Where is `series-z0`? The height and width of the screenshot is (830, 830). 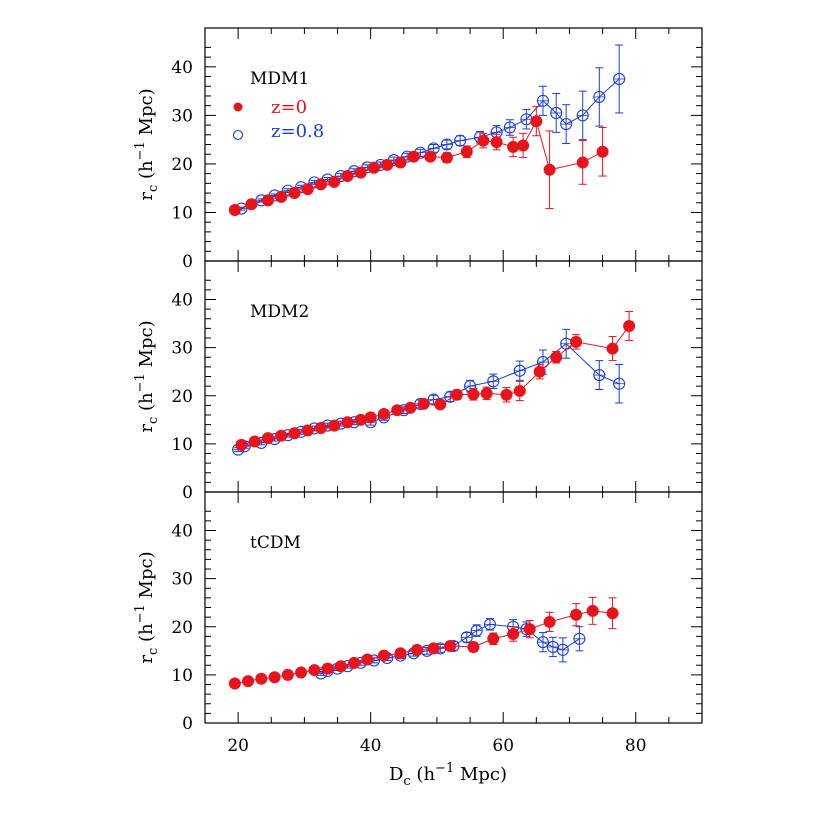
series-z0 is located at coordinates (418, 161).